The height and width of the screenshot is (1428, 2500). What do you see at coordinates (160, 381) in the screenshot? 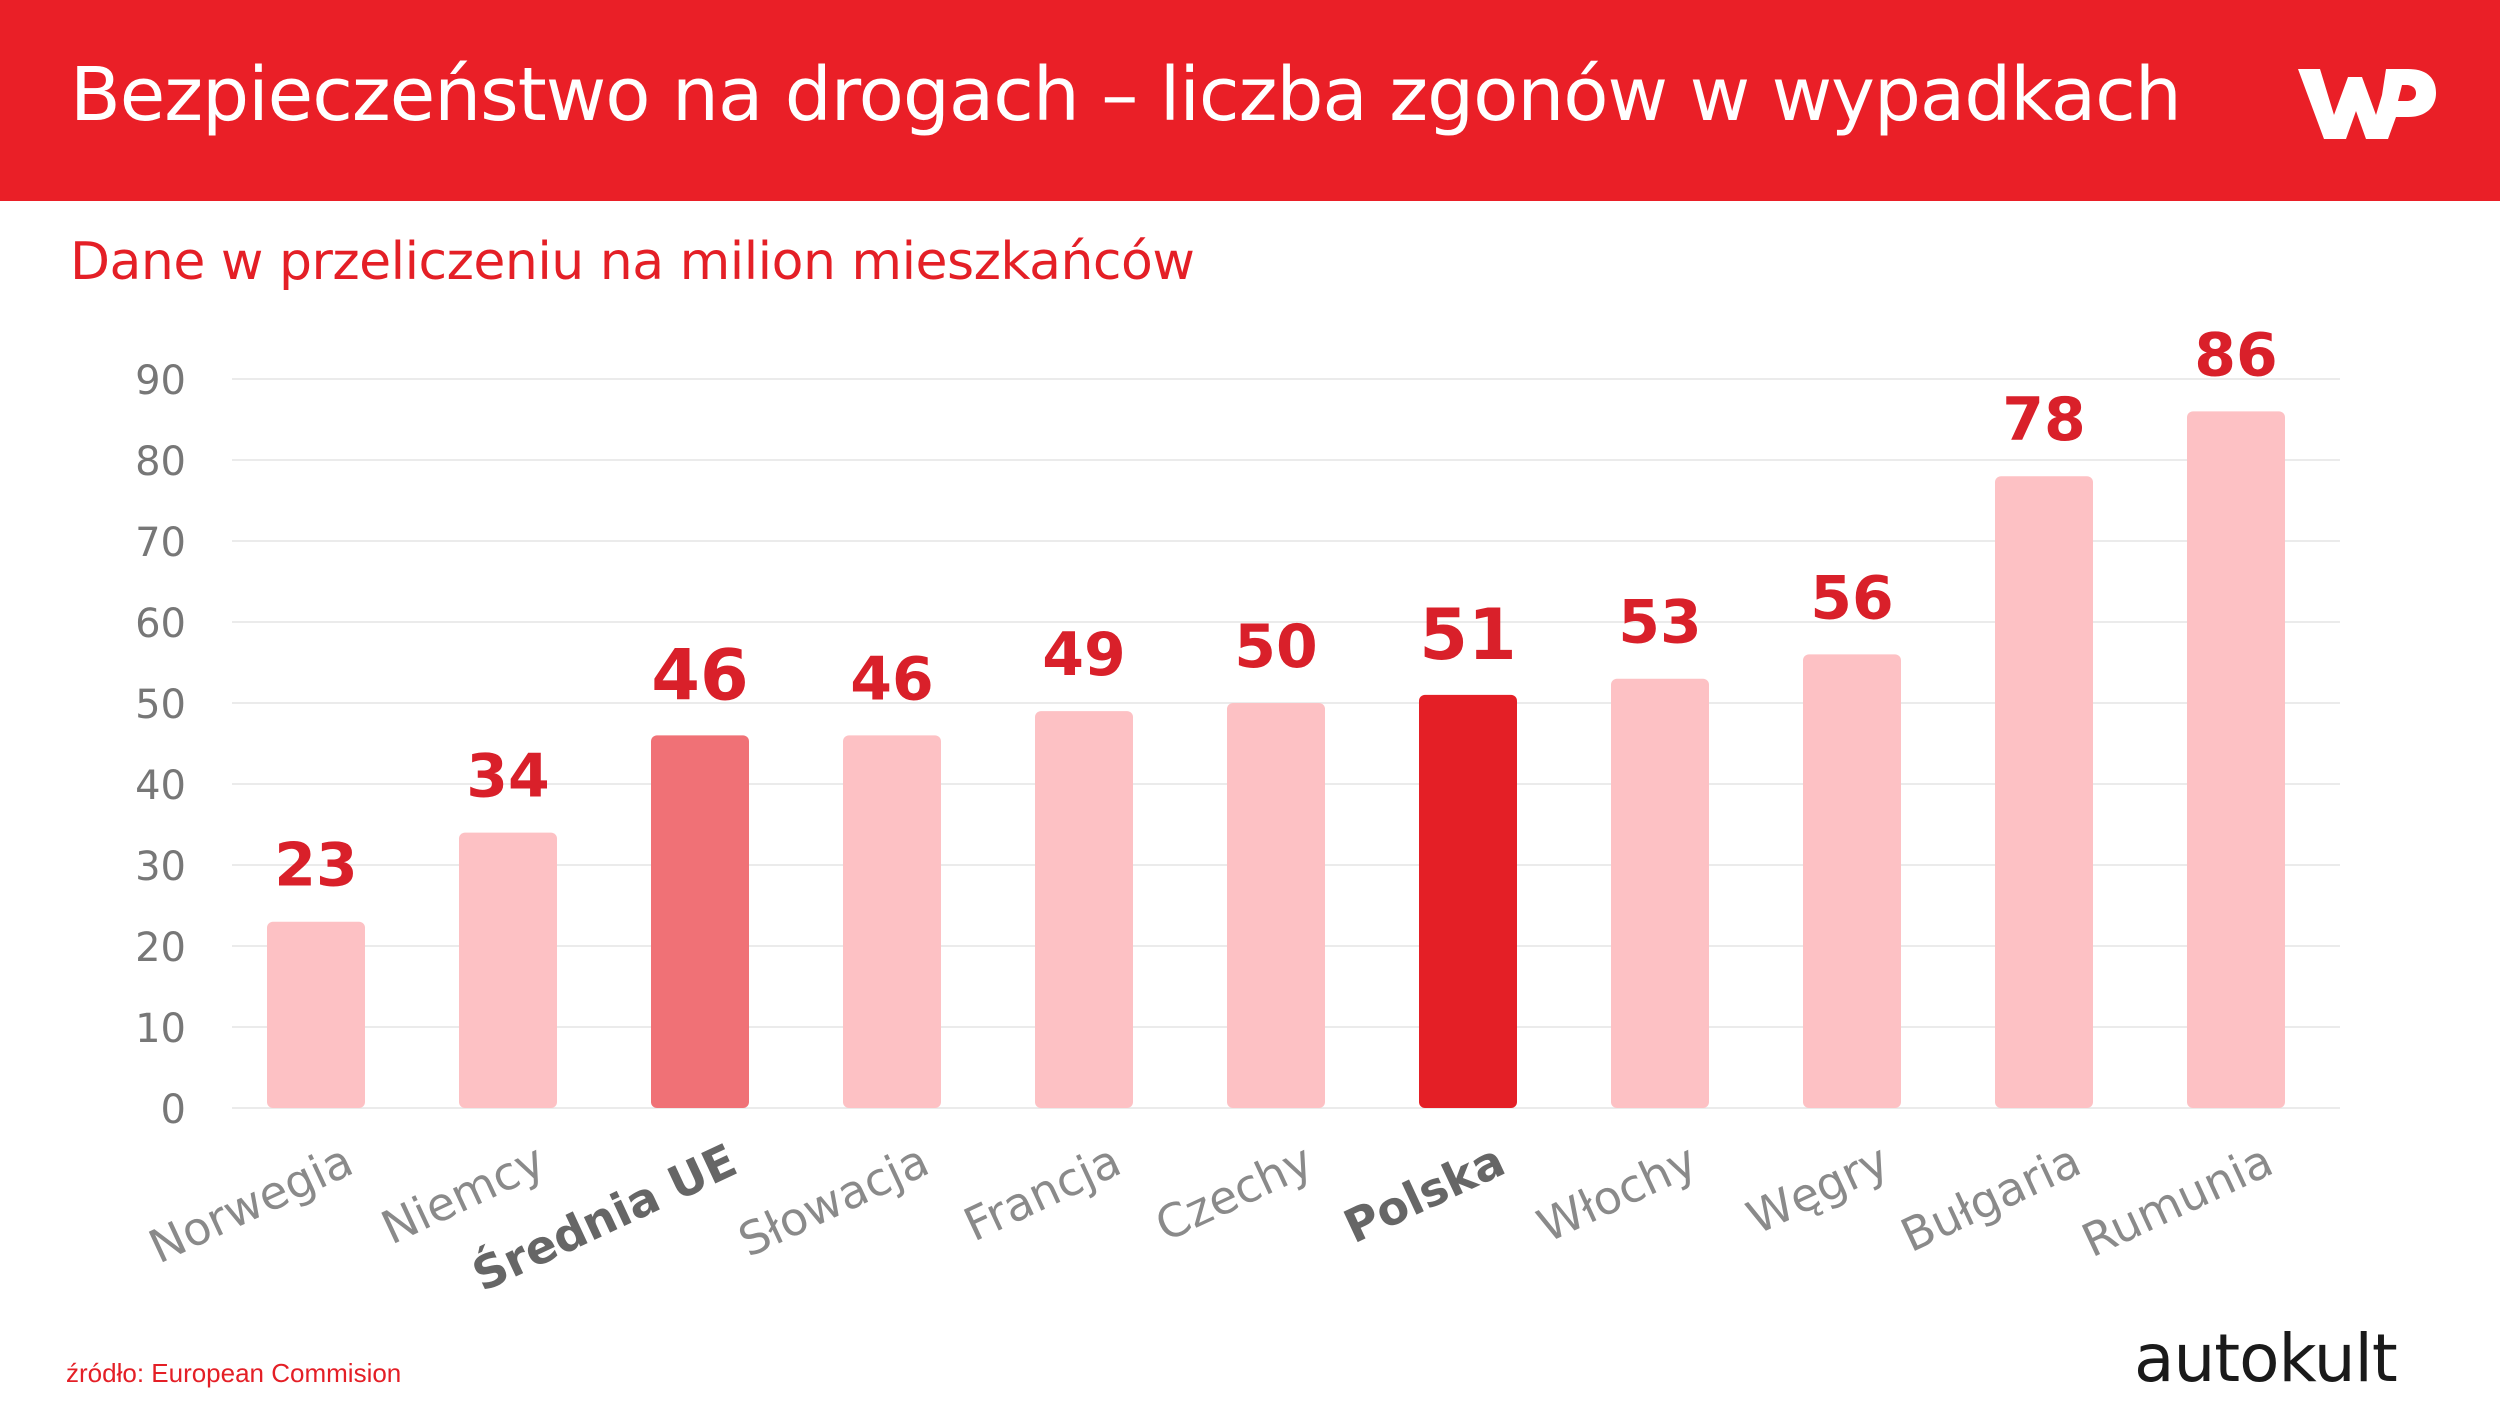
I see `y-tick-label: 90` at bounding box center [160, 381].